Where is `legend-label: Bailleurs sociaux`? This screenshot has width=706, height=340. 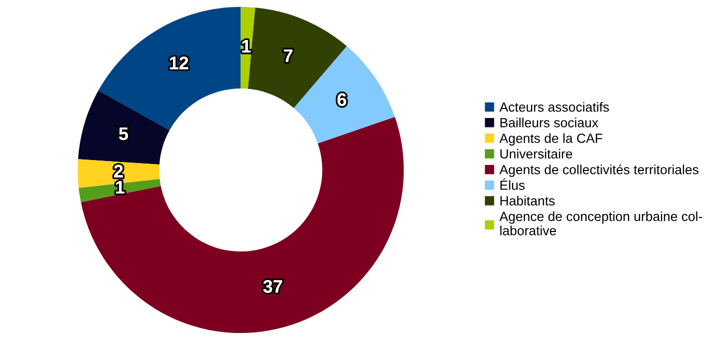
legend-label: Bailleurs sociaux is located at coordinates (549, 123).